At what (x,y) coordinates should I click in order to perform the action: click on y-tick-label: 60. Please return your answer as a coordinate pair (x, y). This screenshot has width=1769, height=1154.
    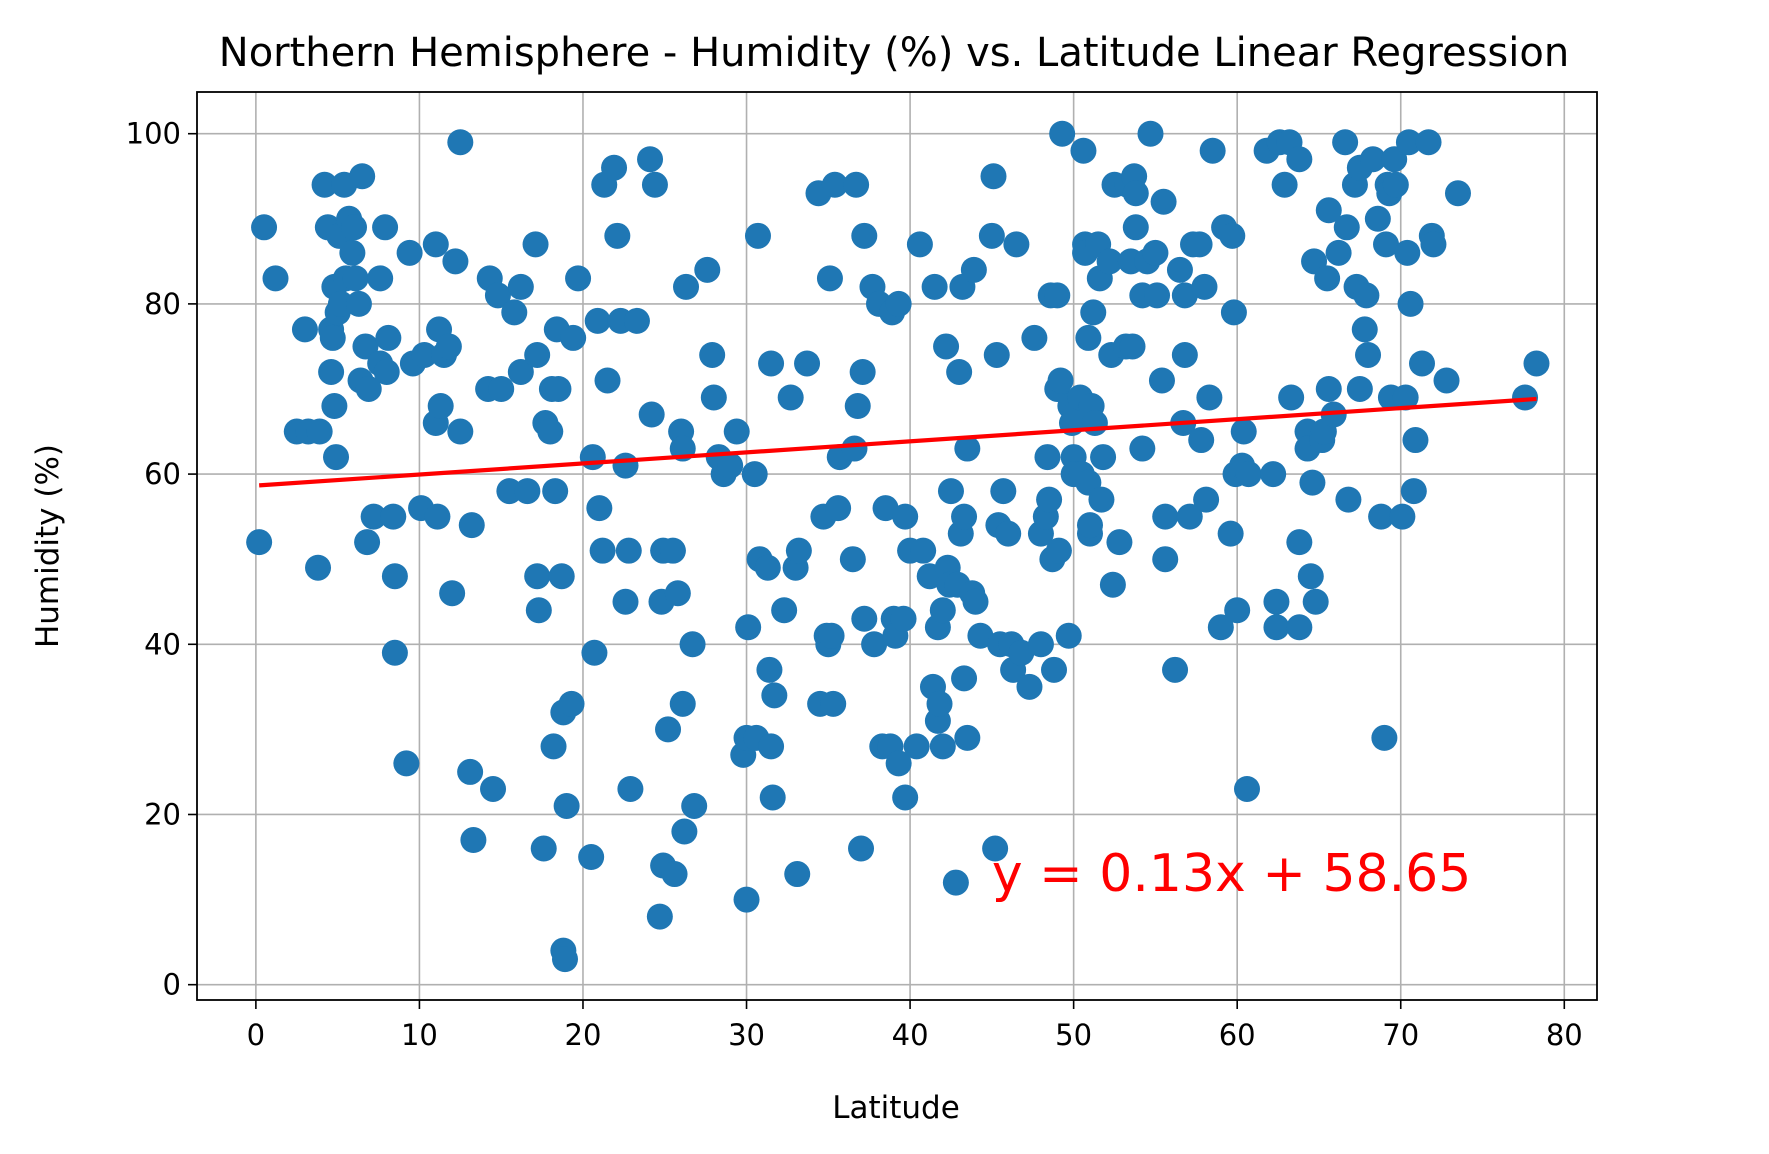
    Looking at the image, I should click on (162, 474).